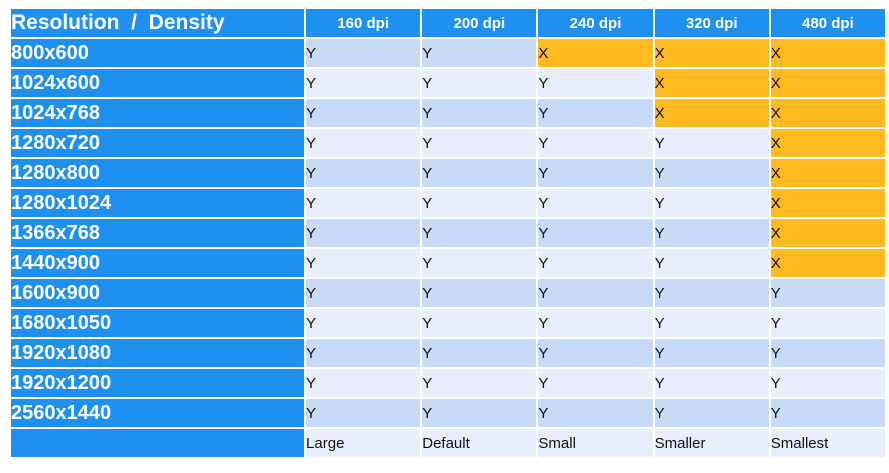 The height and width of the screenshot is (473, 889). I want to click on row-header-resolution: 800x600, so click(158, 53).